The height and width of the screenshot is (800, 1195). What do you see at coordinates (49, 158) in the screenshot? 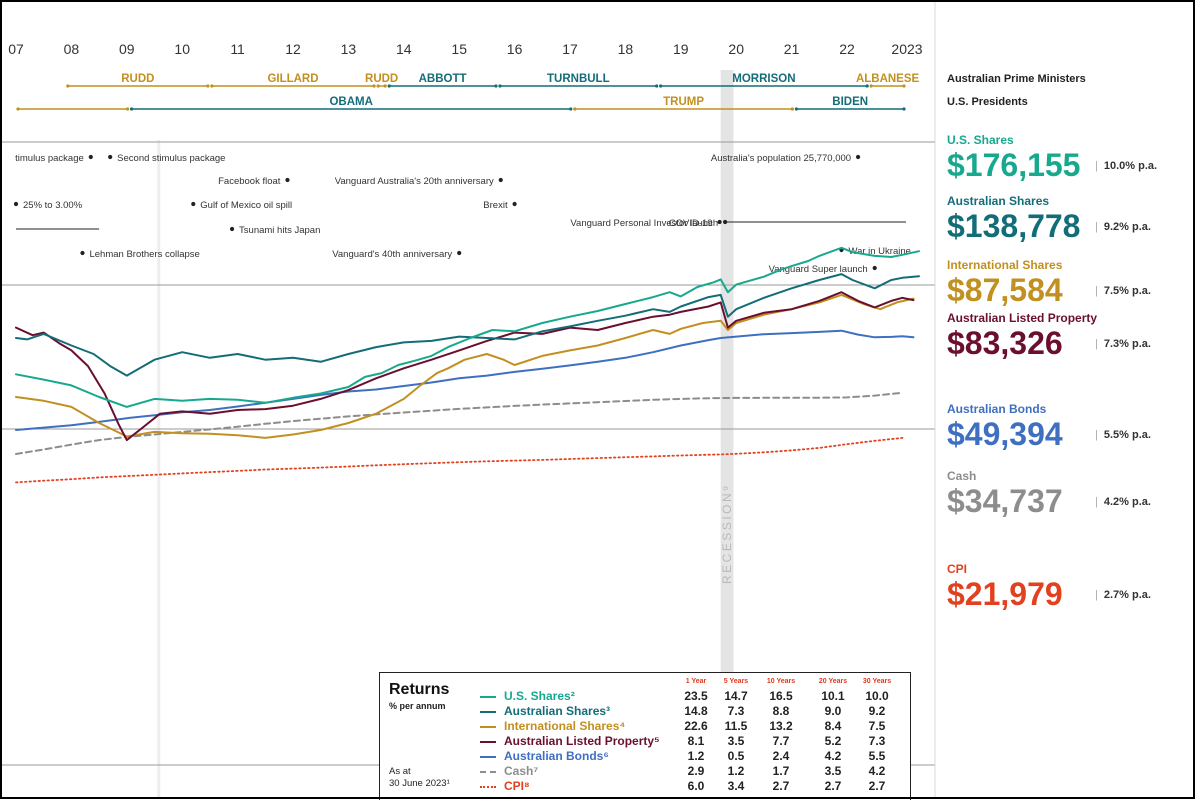
I see `event-label: timulus package` at bounding box center [49, 158].